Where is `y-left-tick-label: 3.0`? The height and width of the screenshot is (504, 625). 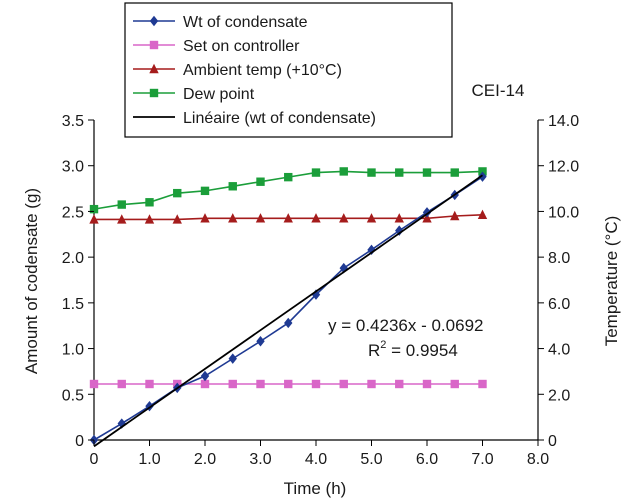
y-left-tick-label: 3.0 is located at coordinates (73, 167).